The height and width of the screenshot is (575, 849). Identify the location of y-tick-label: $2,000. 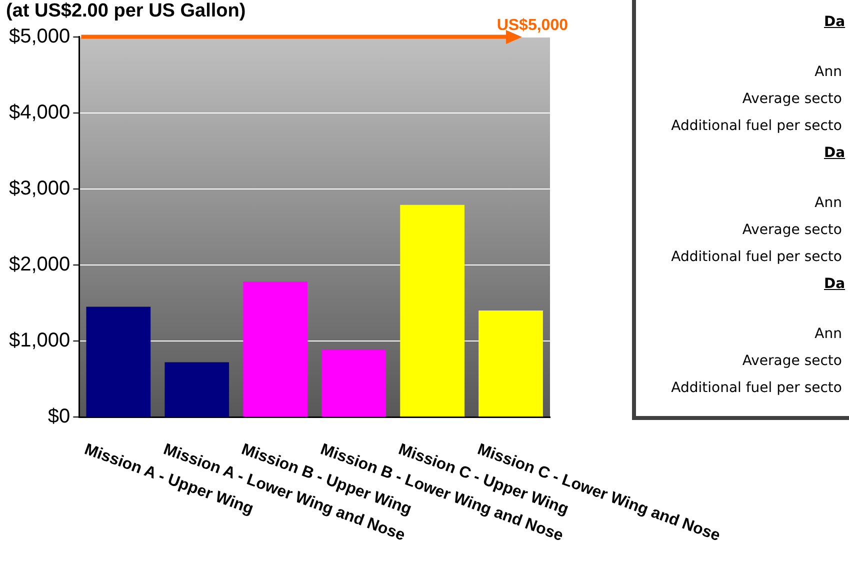
(39, 264).